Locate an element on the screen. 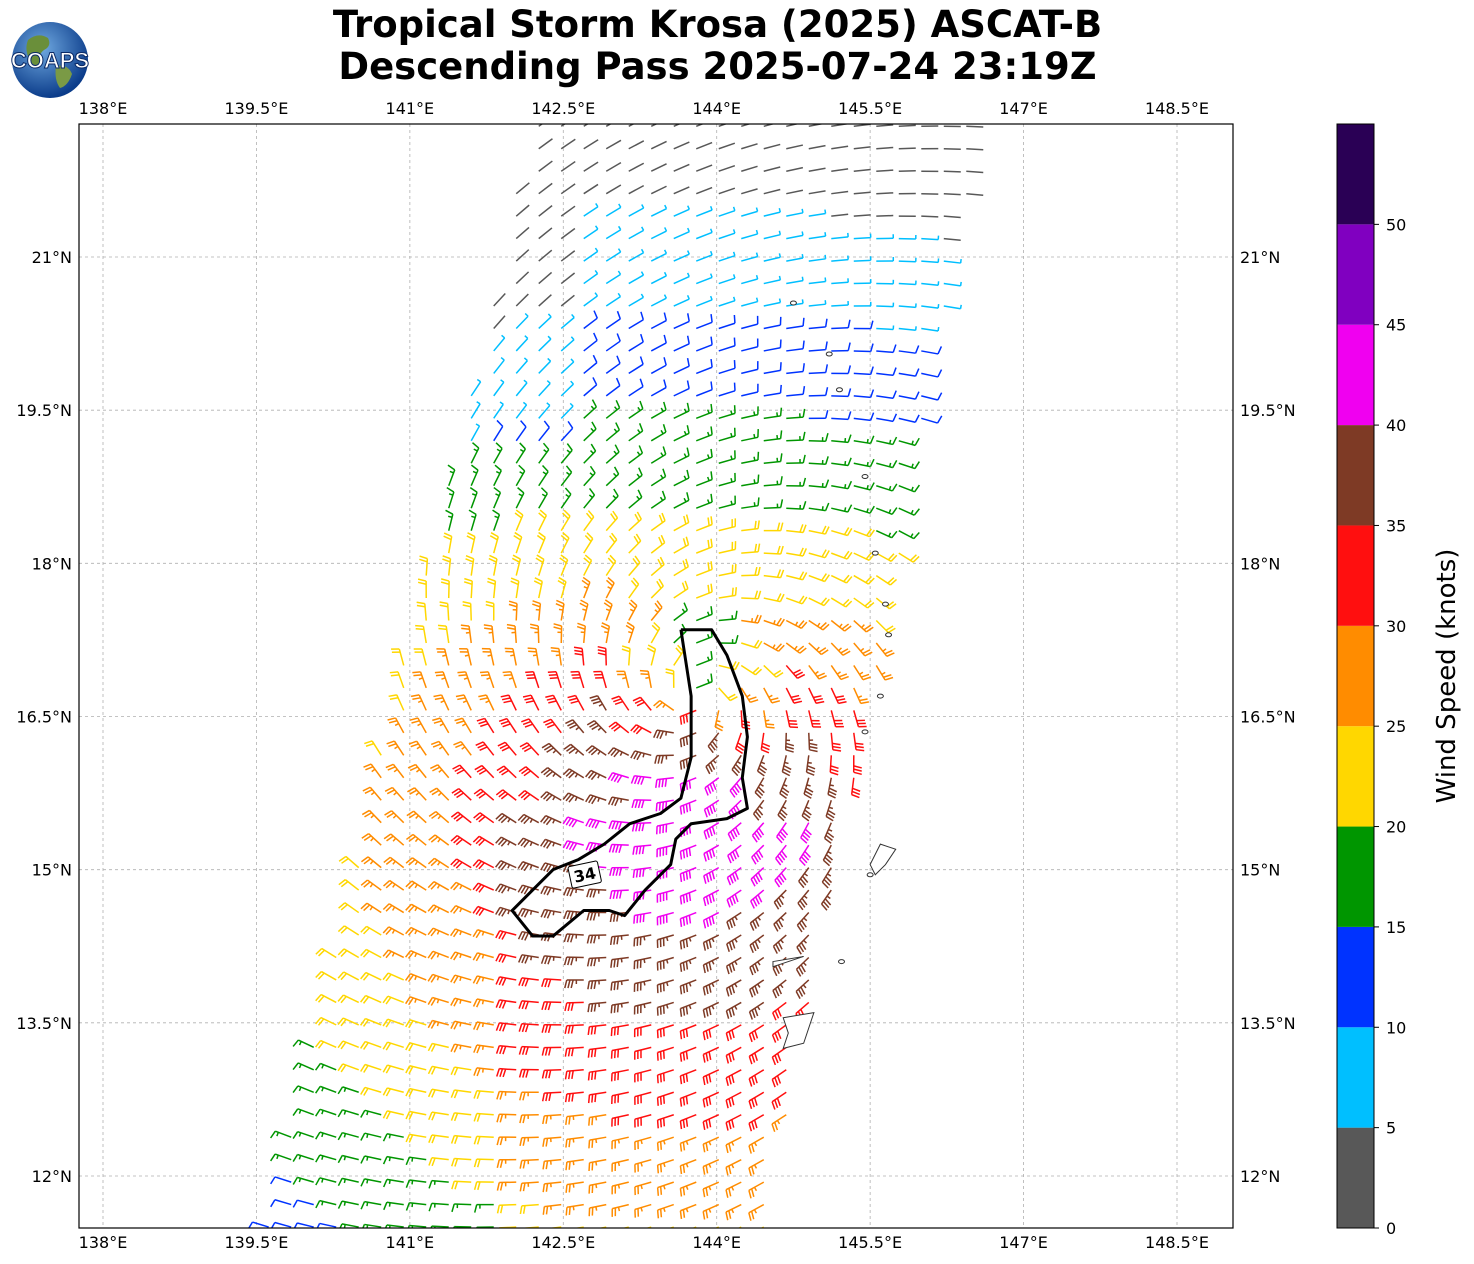 This screenshot has width=1474, height=1264. contour-label-text: 34 is located at coordinates (585, 874).